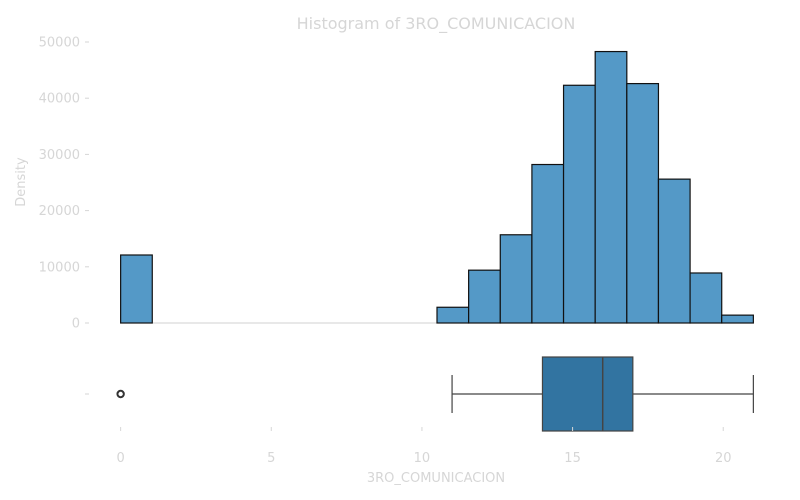 This screenshot has width=800, height=500. What do you see at coordinates (59, 155) in the screenshot?
I see `y-tick-label-3: 30000` at bounding box center [59, 155].